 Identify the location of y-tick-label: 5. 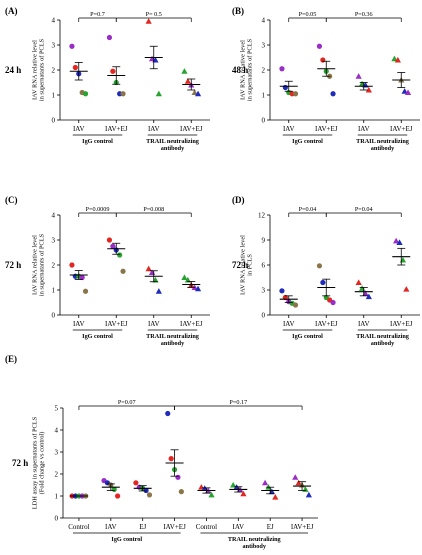
(57, 408).